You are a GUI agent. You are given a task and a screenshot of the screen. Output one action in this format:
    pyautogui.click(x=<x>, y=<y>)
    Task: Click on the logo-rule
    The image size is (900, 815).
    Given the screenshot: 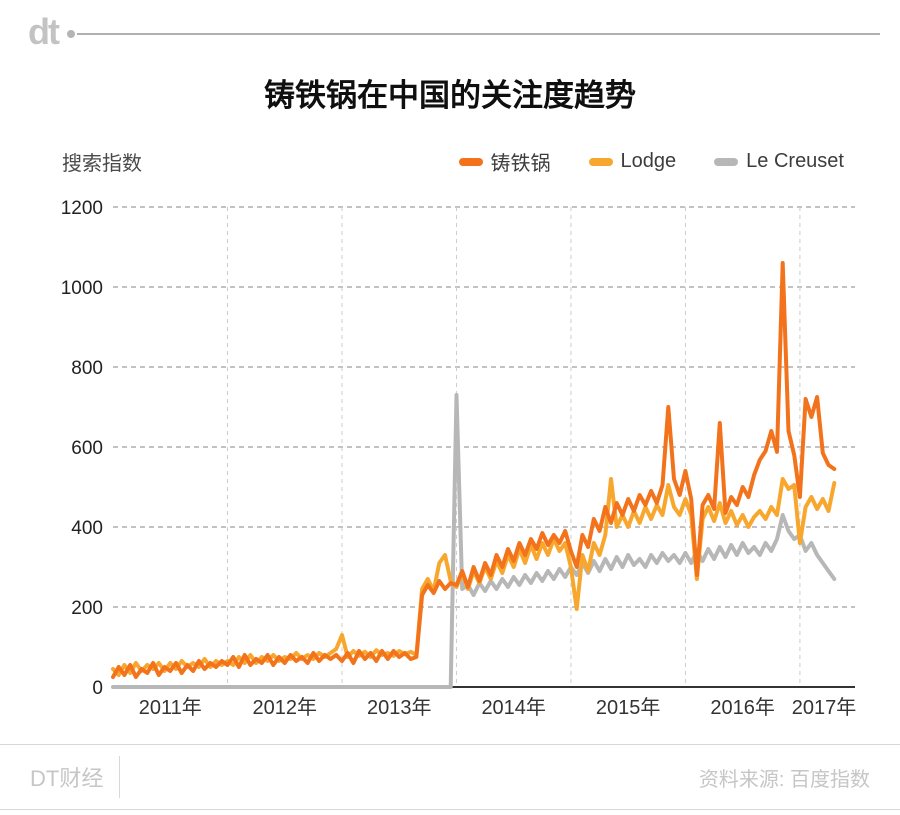 What is the action you would take?
    pyautogui.click(x=478, y=34)
    